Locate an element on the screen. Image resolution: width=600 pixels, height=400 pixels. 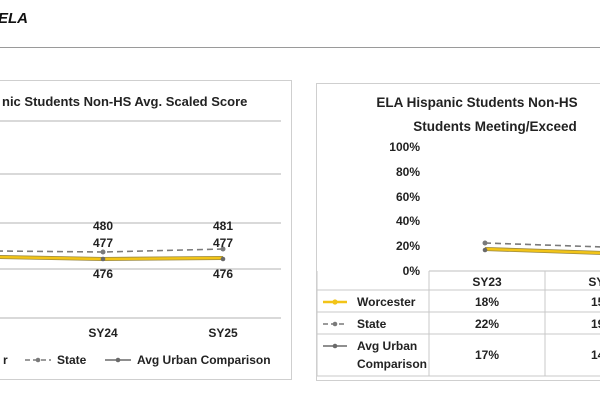
table-cell: 19% is located at coordinates (595, 324).